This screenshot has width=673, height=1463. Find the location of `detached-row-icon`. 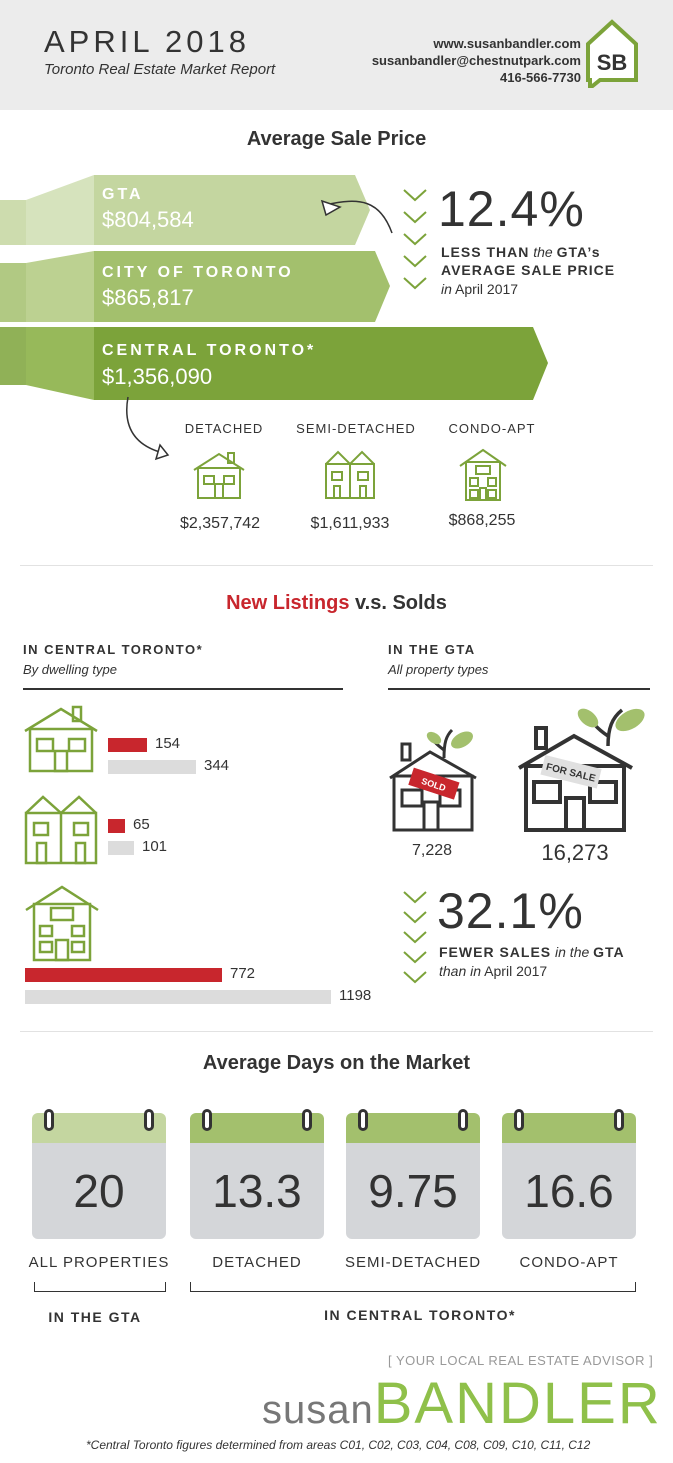

detached-row-icon is located at coordinates (61, 739).